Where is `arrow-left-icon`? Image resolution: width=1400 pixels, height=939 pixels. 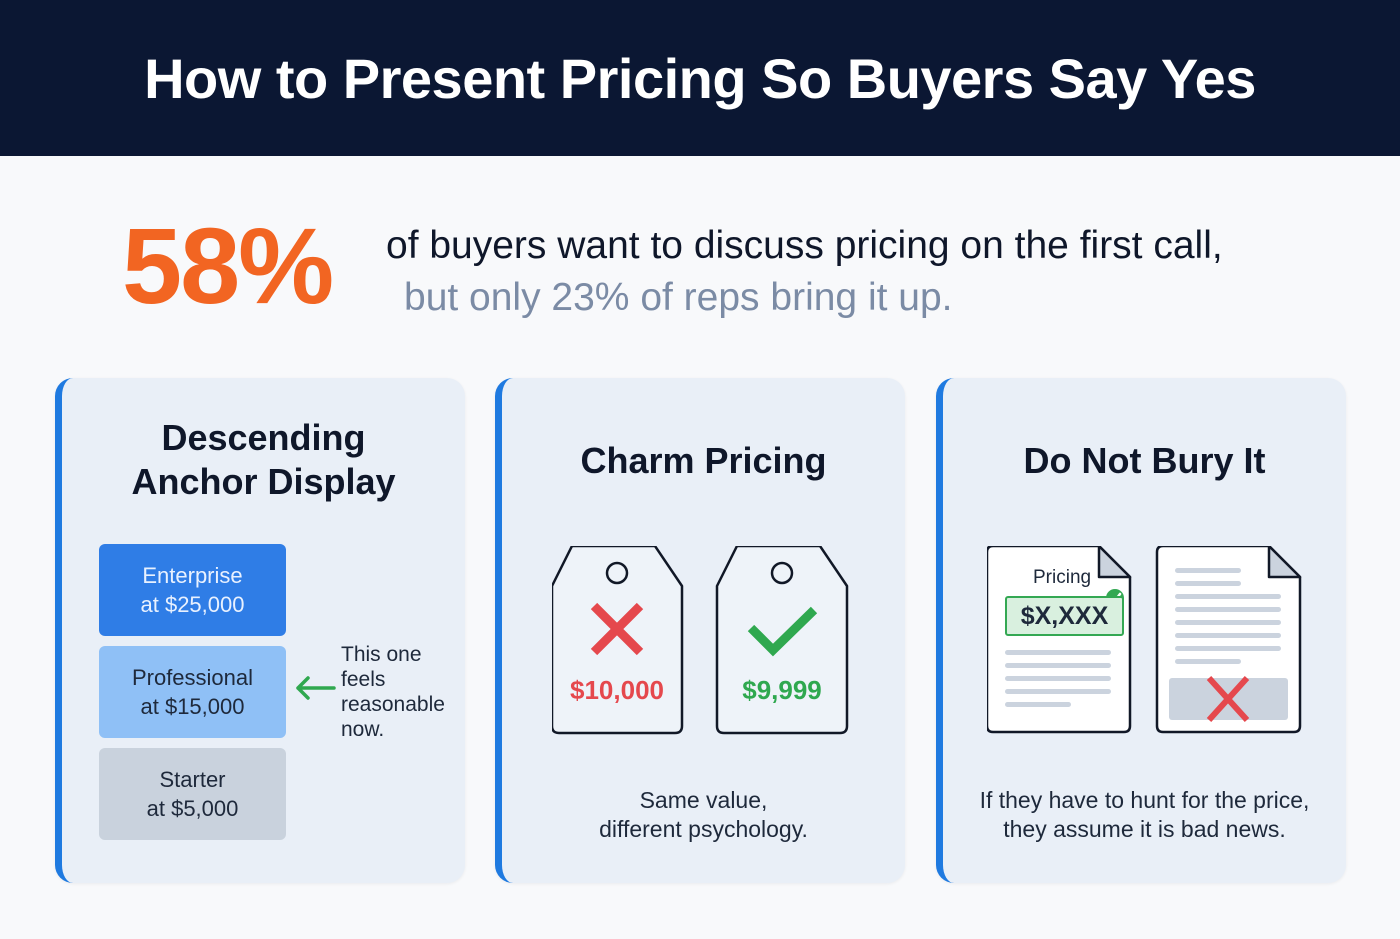
arrow-left-icon is located at coordinates (316, 688).